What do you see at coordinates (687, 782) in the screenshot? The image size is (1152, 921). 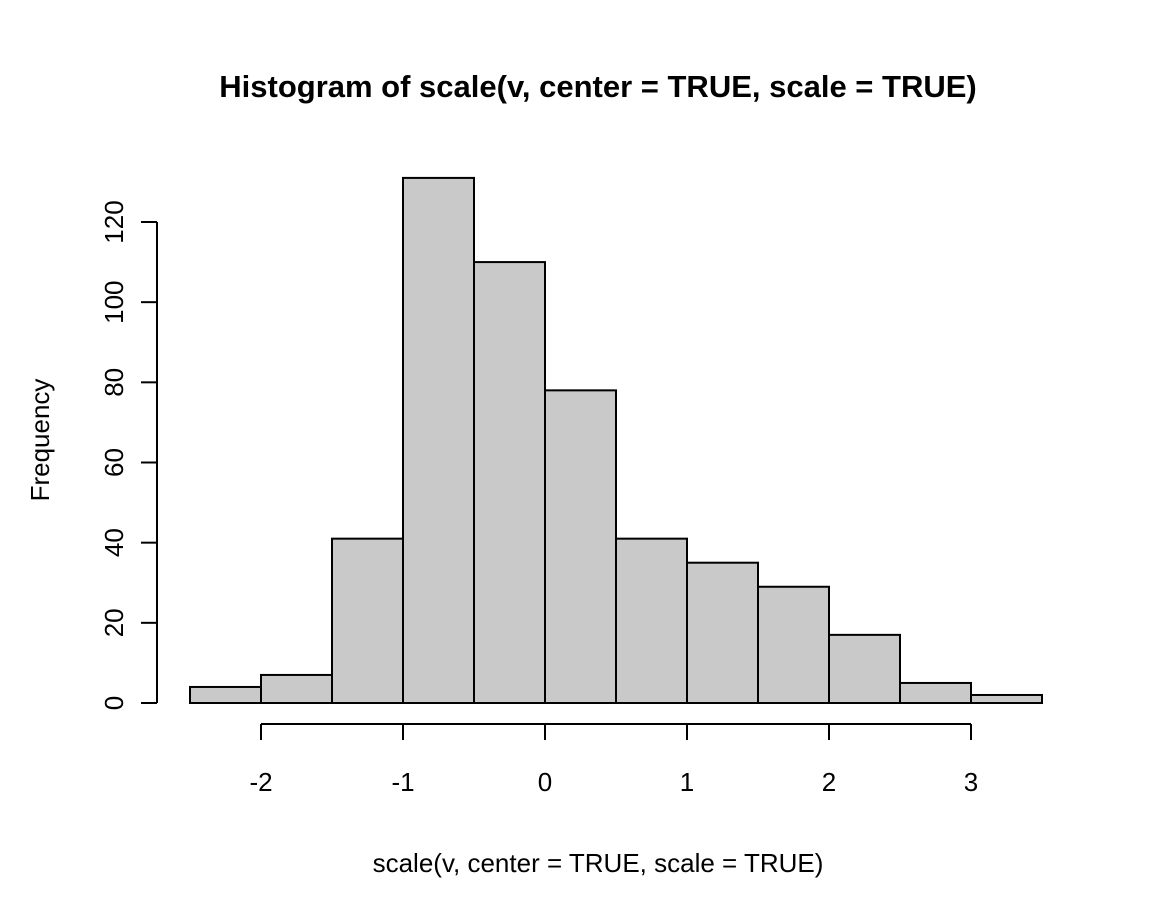 I see `x-tick-label: 1` at bounding box center [687, 782].